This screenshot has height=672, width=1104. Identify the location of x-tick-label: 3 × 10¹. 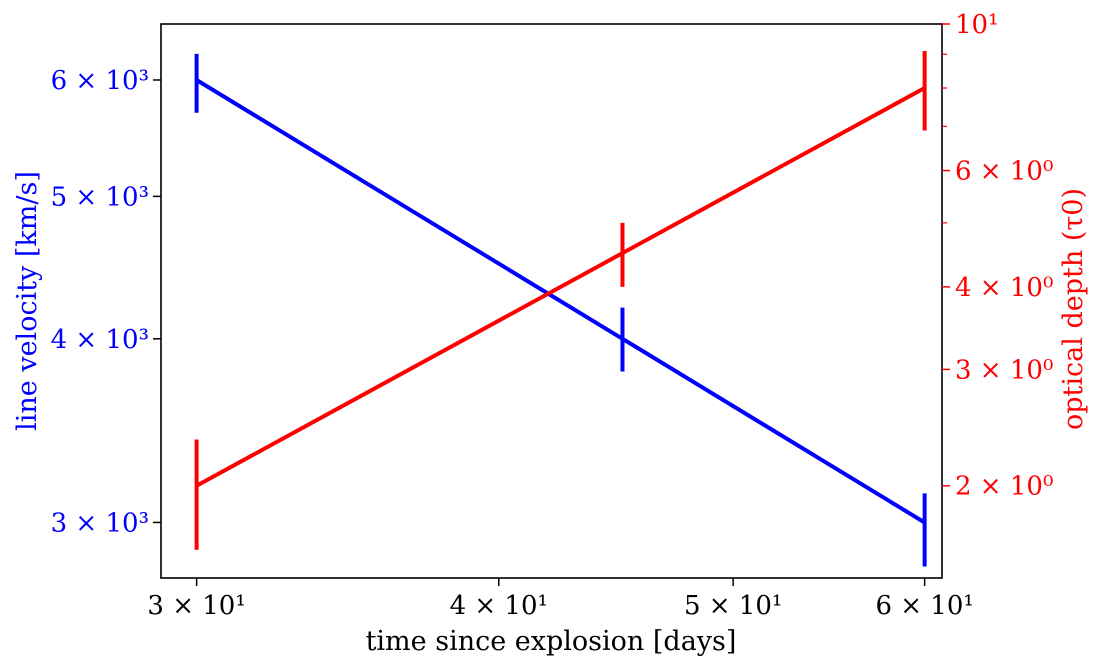
(196, 606).